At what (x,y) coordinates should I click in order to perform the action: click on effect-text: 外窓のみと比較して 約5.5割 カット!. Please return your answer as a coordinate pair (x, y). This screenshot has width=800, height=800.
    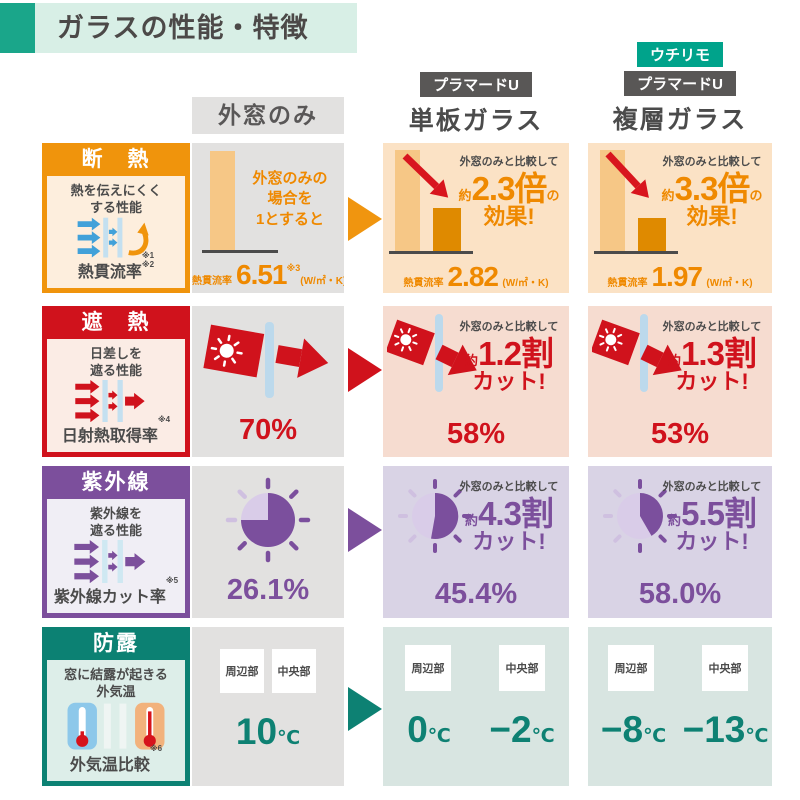
    Looking at the image, I should click on (712, 516).